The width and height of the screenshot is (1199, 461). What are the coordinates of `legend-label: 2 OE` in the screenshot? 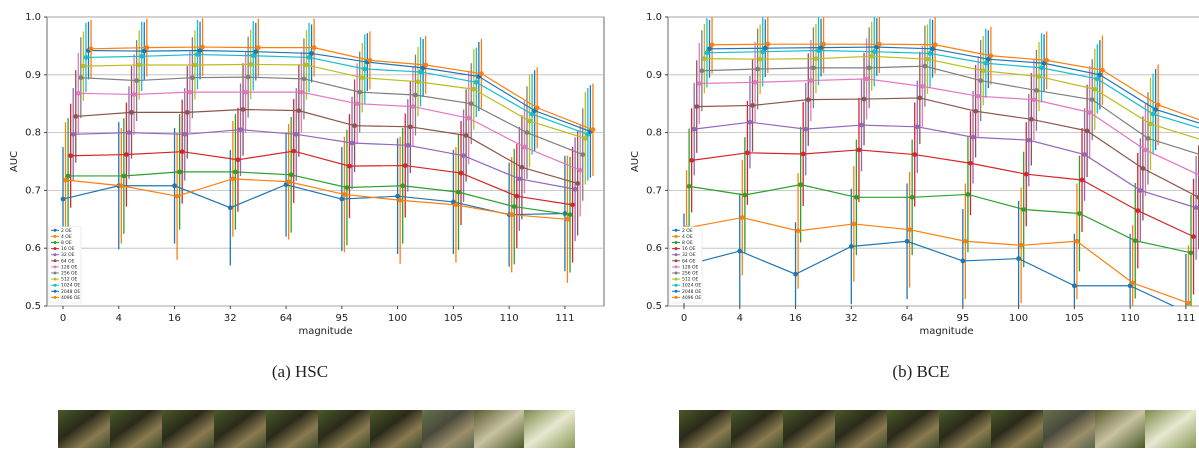 It's located at (687, 231).